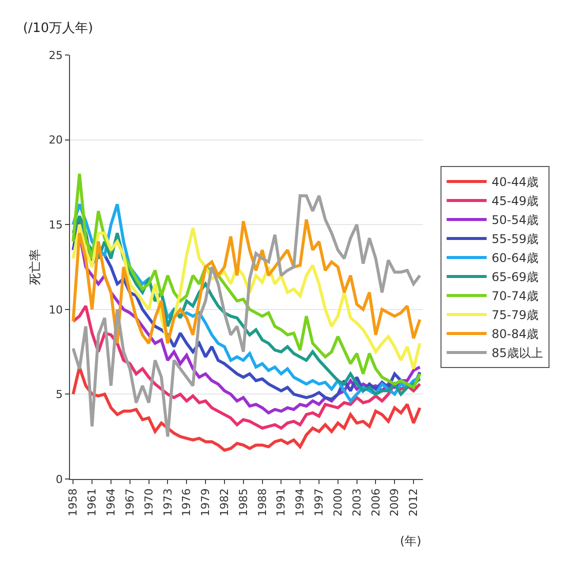 Image resolution: width=578 pixels, height=569 pixels. Describe the element at coordinates (262, 502) in the screenshot. I see `x-tick-label: 1988` at that location.